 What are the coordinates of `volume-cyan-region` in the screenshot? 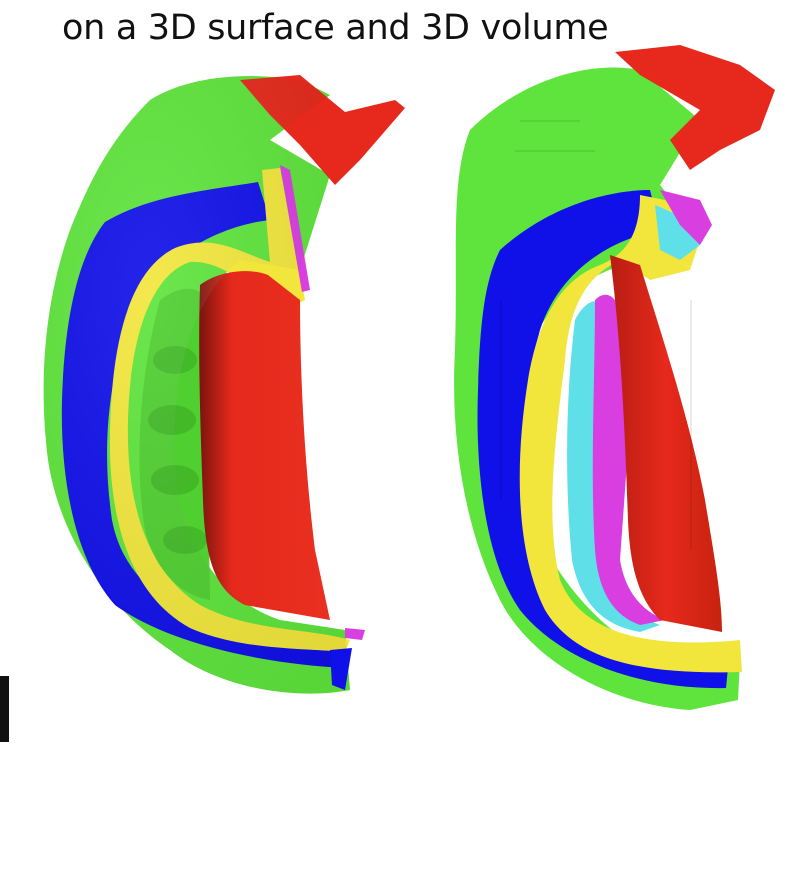 It's located at (677, 232).